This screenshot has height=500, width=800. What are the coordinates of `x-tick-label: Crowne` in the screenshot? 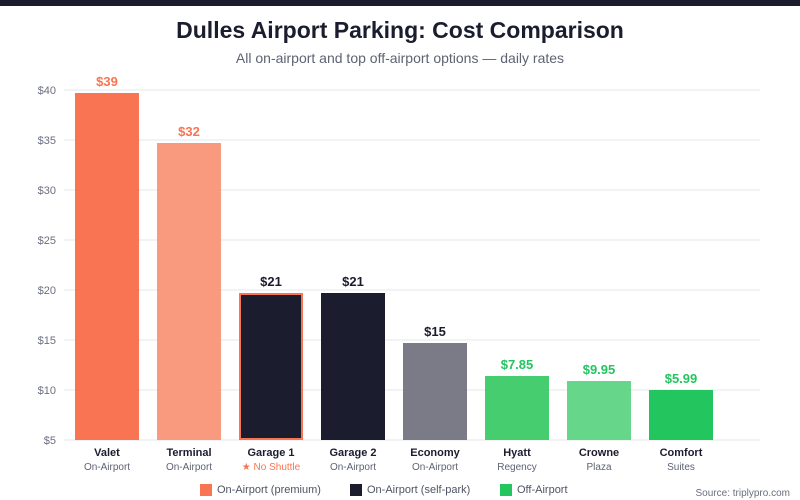 It's located at (599, 453).